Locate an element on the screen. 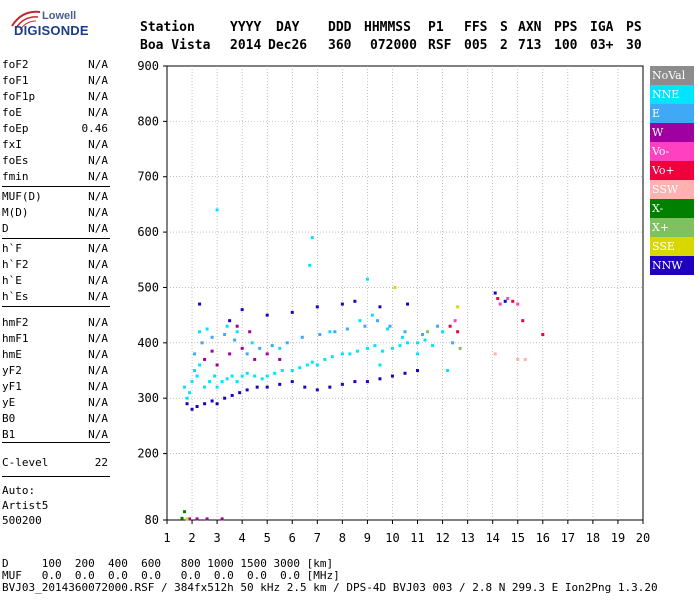  param-label: hmE is located at coordinates (12, 354).